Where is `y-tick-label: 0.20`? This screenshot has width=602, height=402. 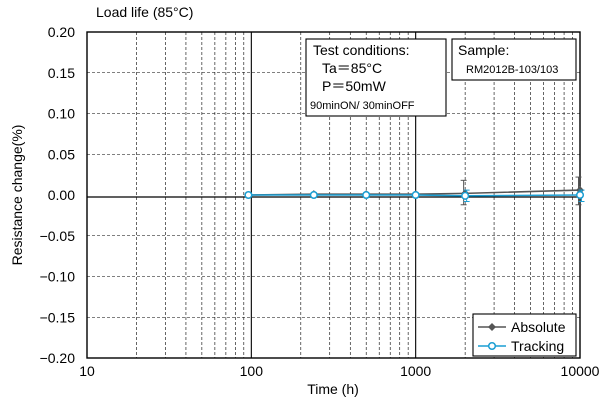
y-tick-label: 0.20 is located at coordinates (61, 32).